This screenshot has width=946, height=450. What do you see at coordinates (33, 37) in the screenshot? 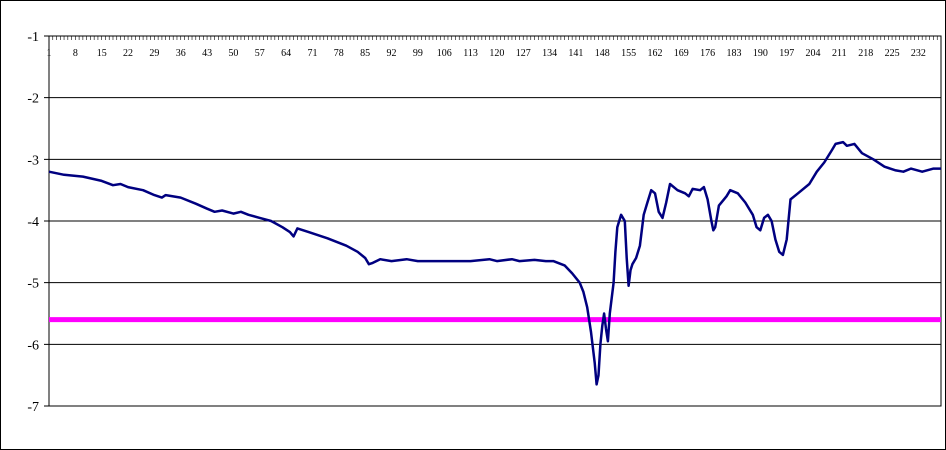
I see `y-tick-label: -1` at bounding box center [33, 37].